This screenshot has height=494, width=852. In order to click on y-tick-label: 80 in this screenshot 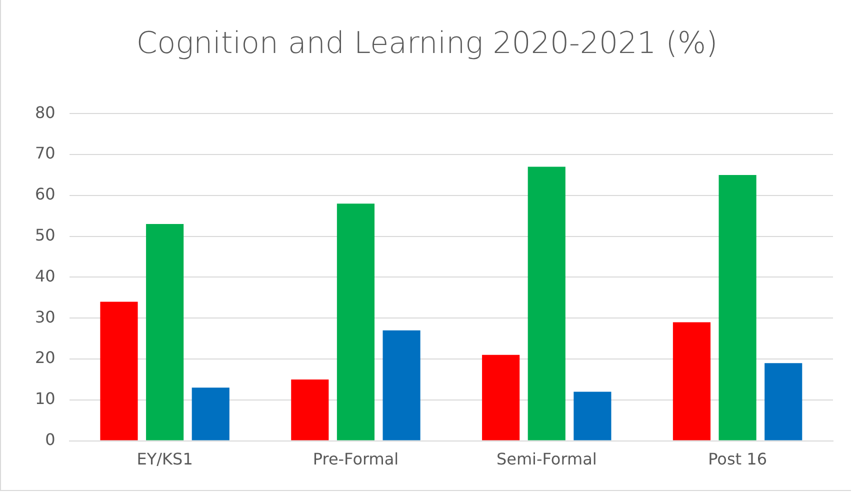, I will do `click(45, 112)`.